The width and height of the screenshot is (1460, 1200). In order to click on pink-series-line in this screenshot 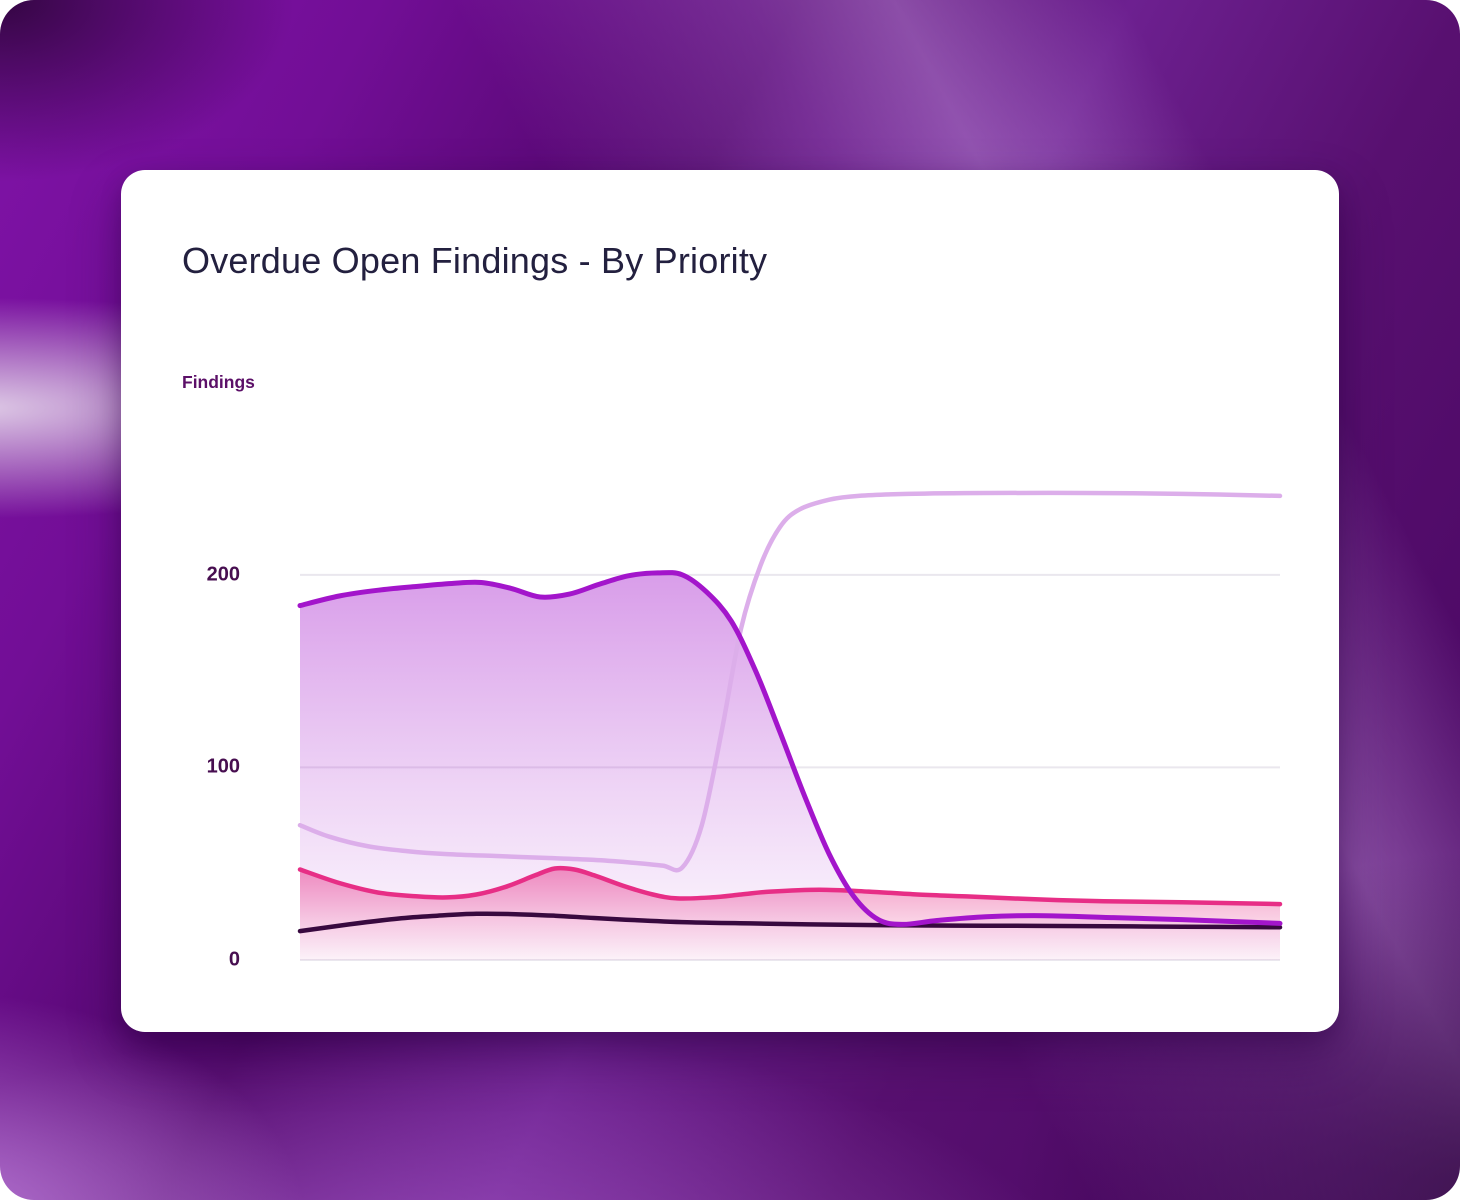, I will do `click(790, 886)`.